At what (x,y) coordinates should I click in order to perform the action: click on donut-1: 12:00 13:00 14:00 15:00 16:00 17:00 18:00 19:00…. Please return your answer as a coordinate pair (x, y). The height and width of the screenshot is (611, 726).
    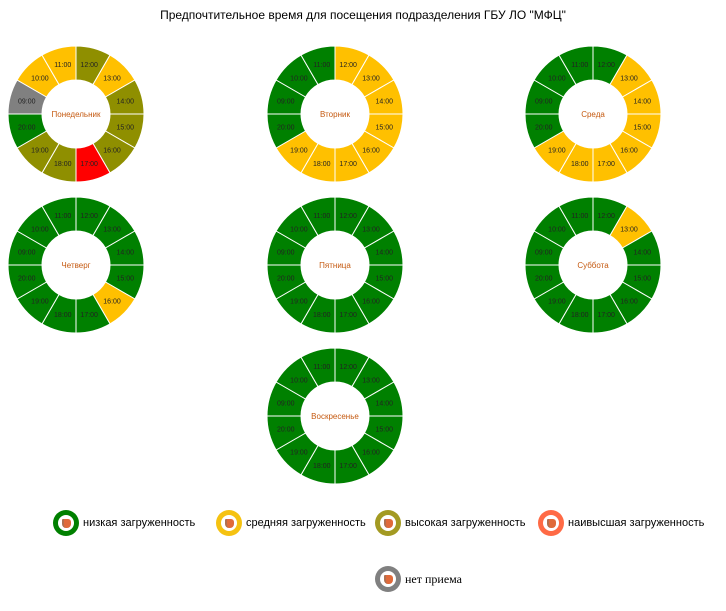
    Looking at the image, I should click on (335, 114).